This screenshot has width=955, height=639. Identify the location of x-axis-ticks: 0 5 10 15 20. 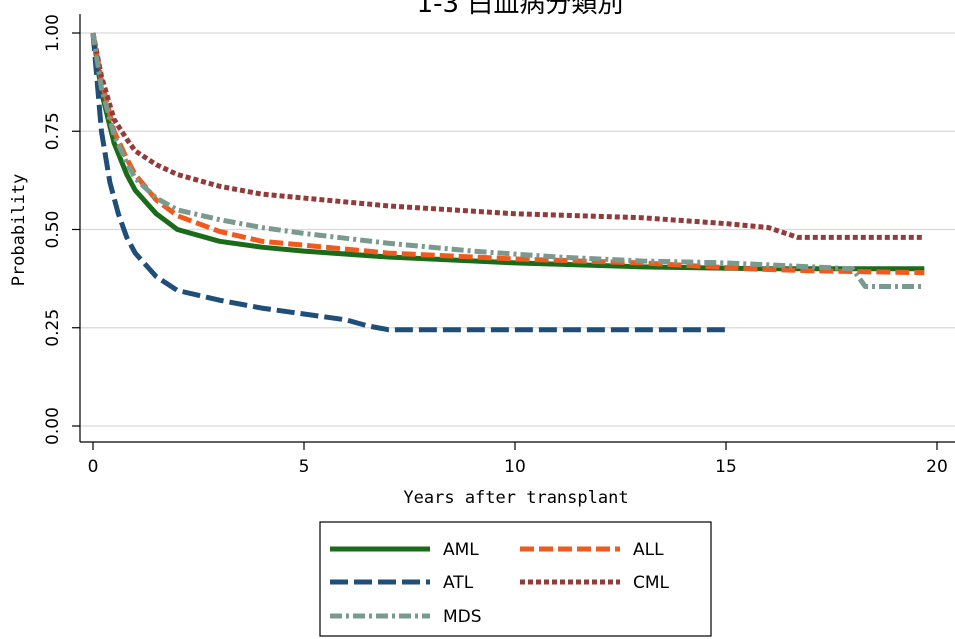
(518, 459).